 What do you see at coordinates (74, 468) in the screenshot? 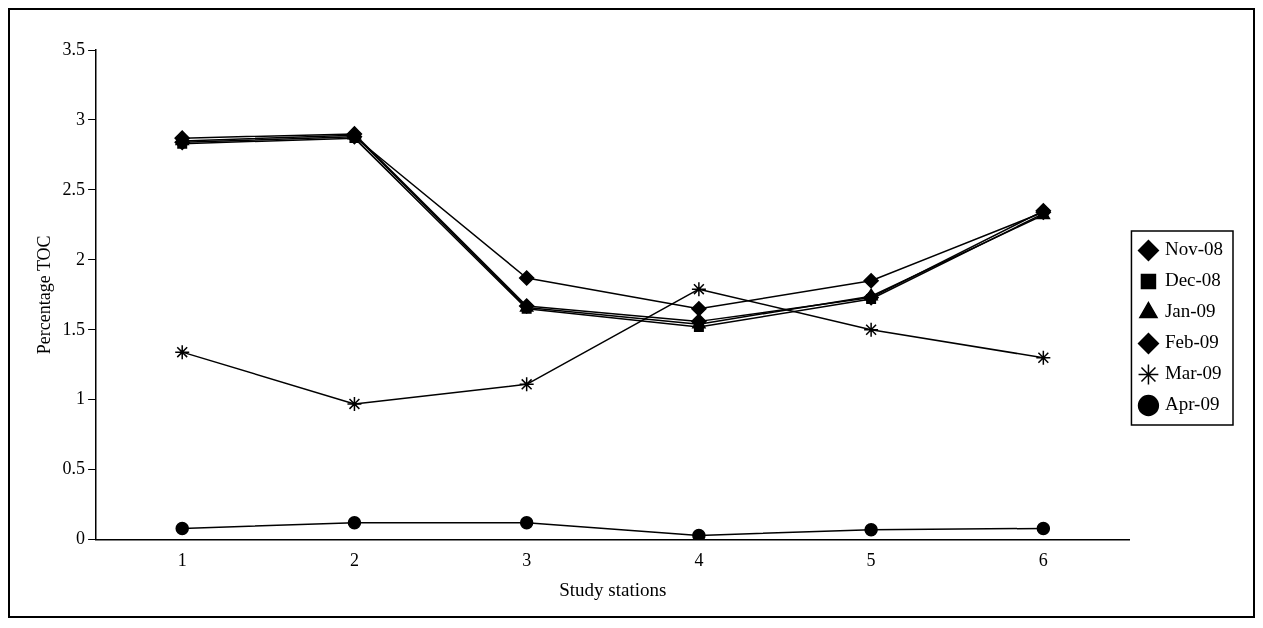
I see `y-tick-label: 0.5` at bounding box center [74, 468].